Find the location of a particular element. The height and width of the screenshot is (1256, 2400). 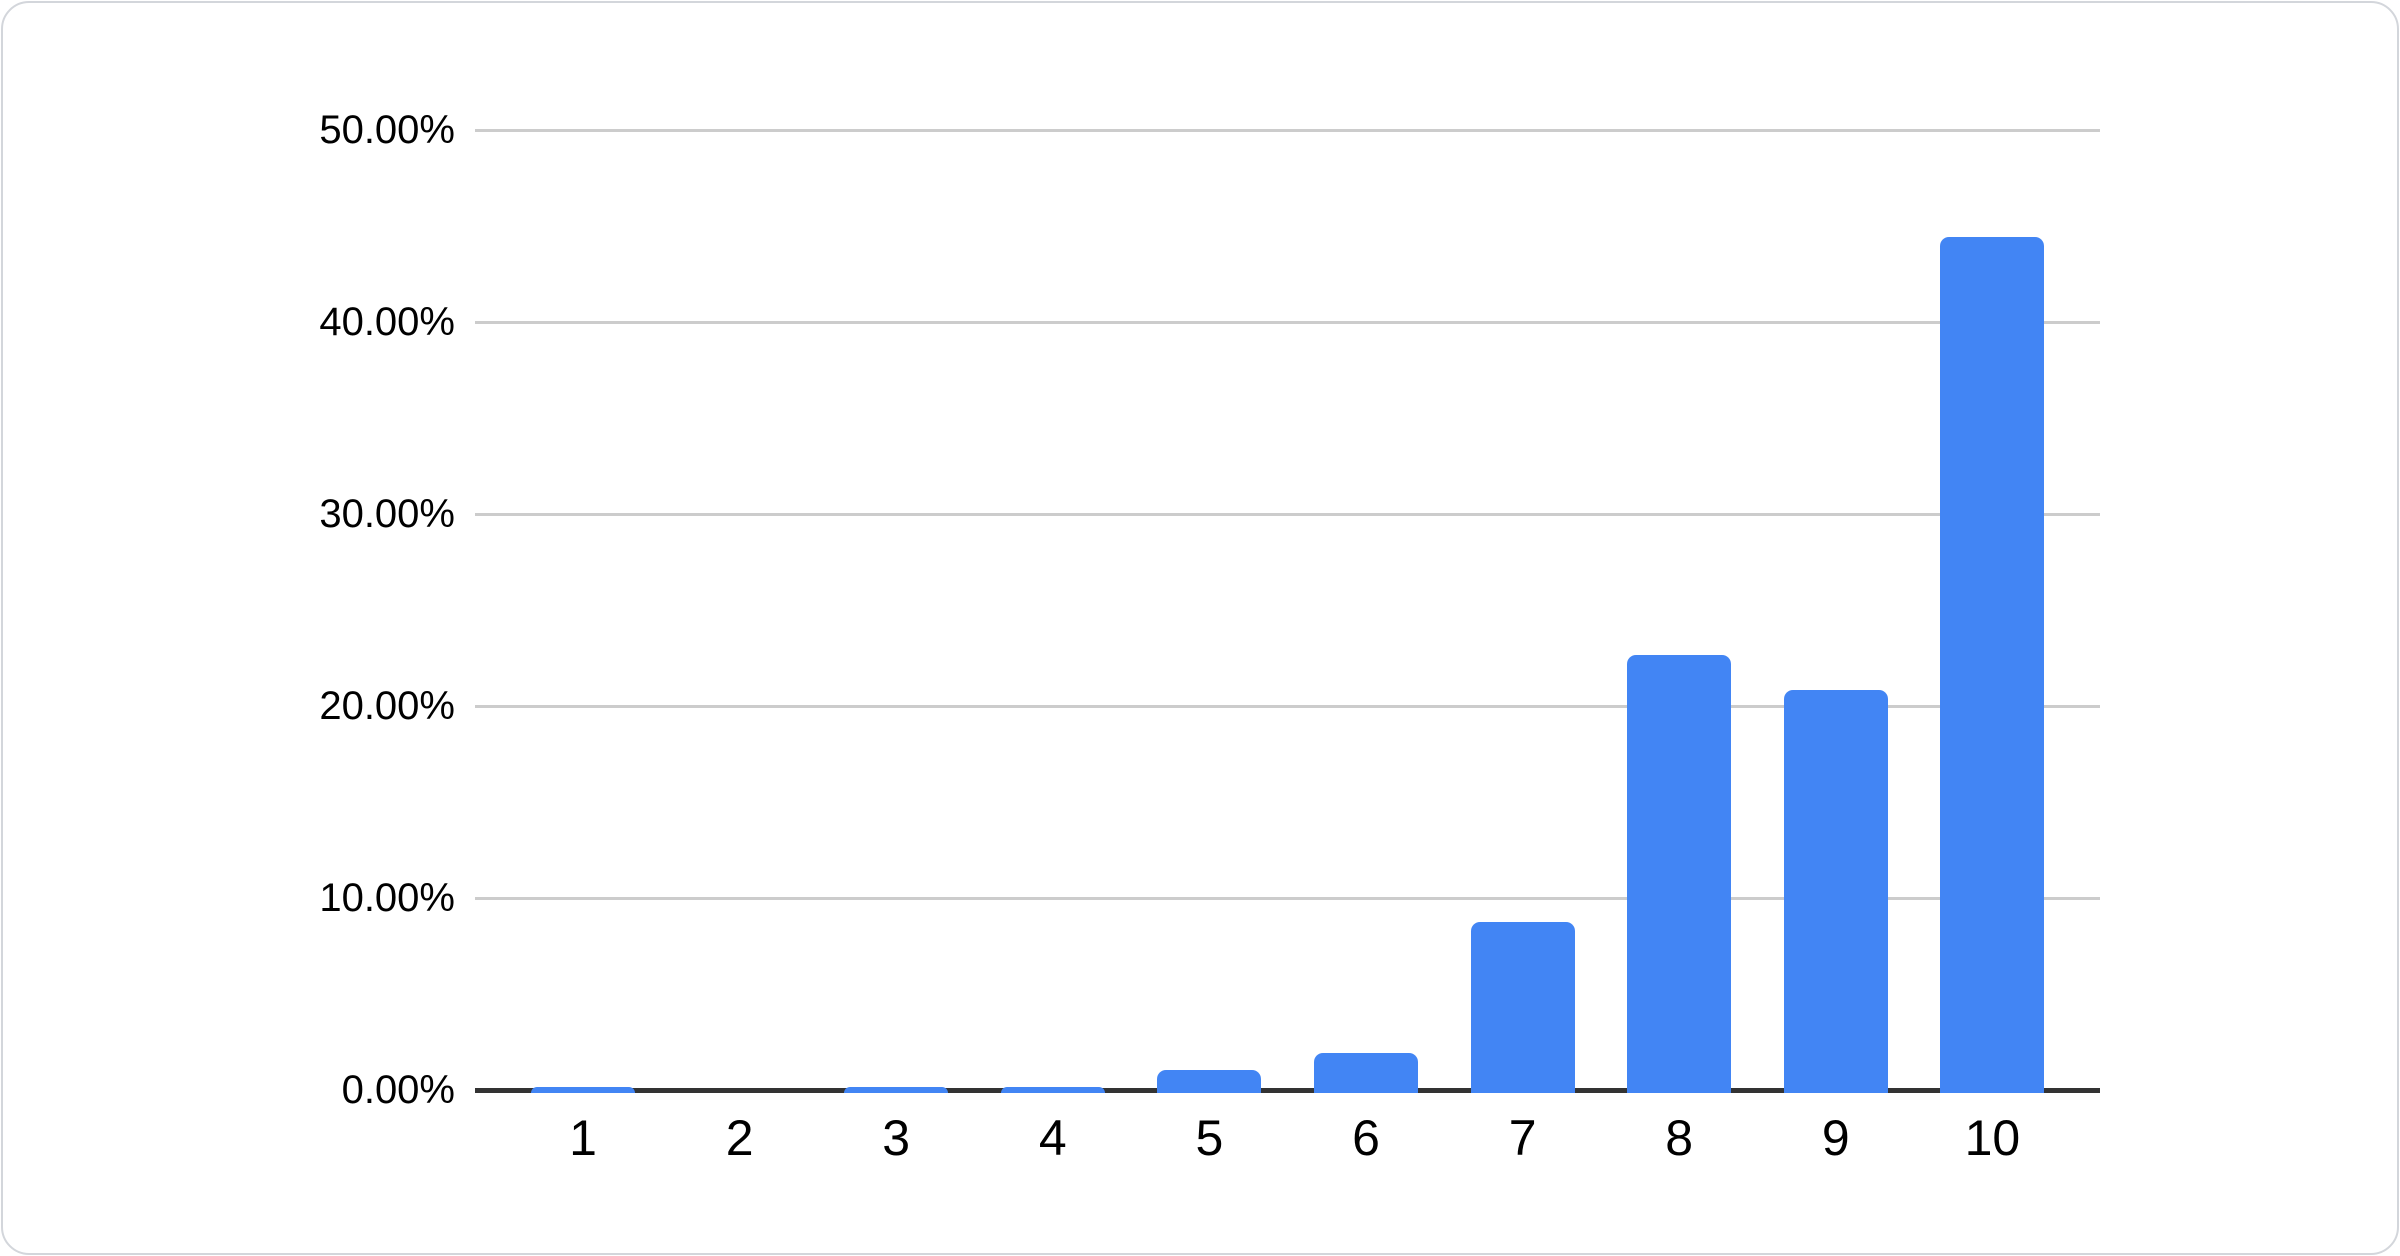

x-axis-category-label: 2 is located at coordinates (739, 1138).